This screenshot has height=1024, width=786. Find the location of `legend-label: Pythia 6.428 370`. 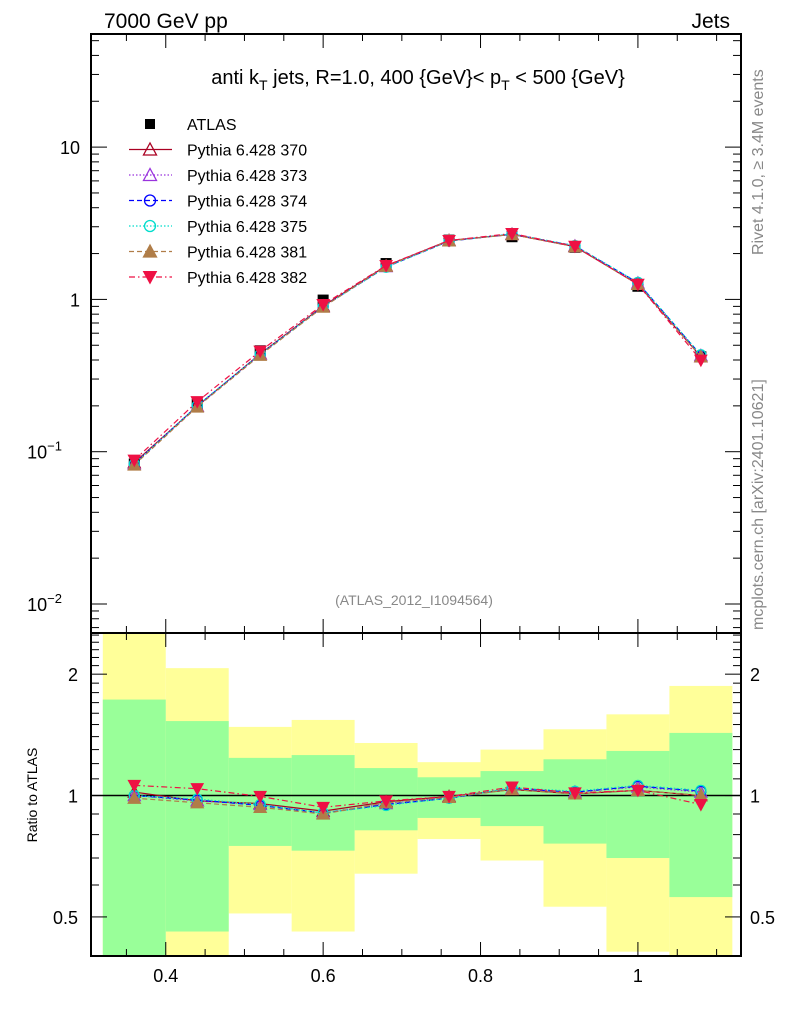

legend-label: Pythia 6.428 370 is located at coordinates (247, 151).